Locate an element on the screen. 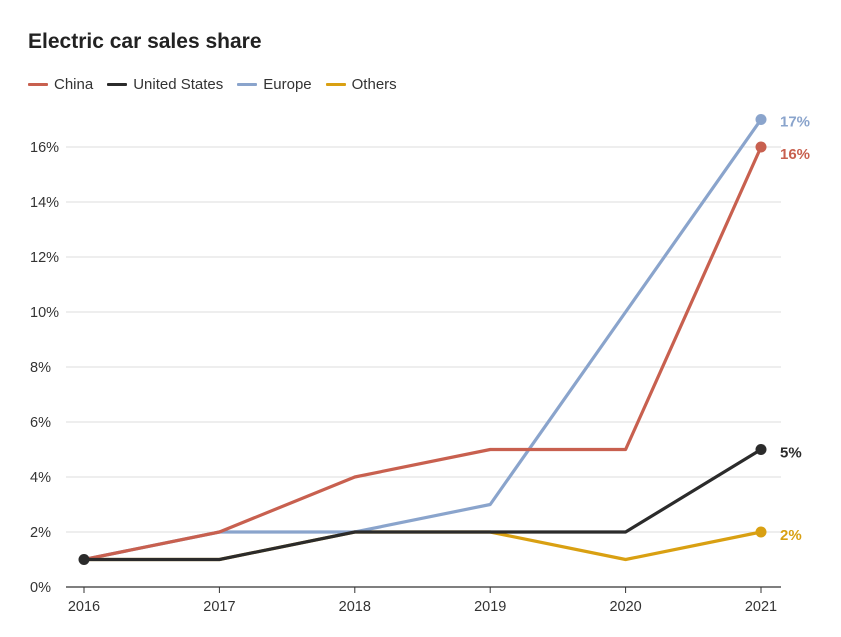  y-tick-label: 4% is located at coordinates (40, 478).